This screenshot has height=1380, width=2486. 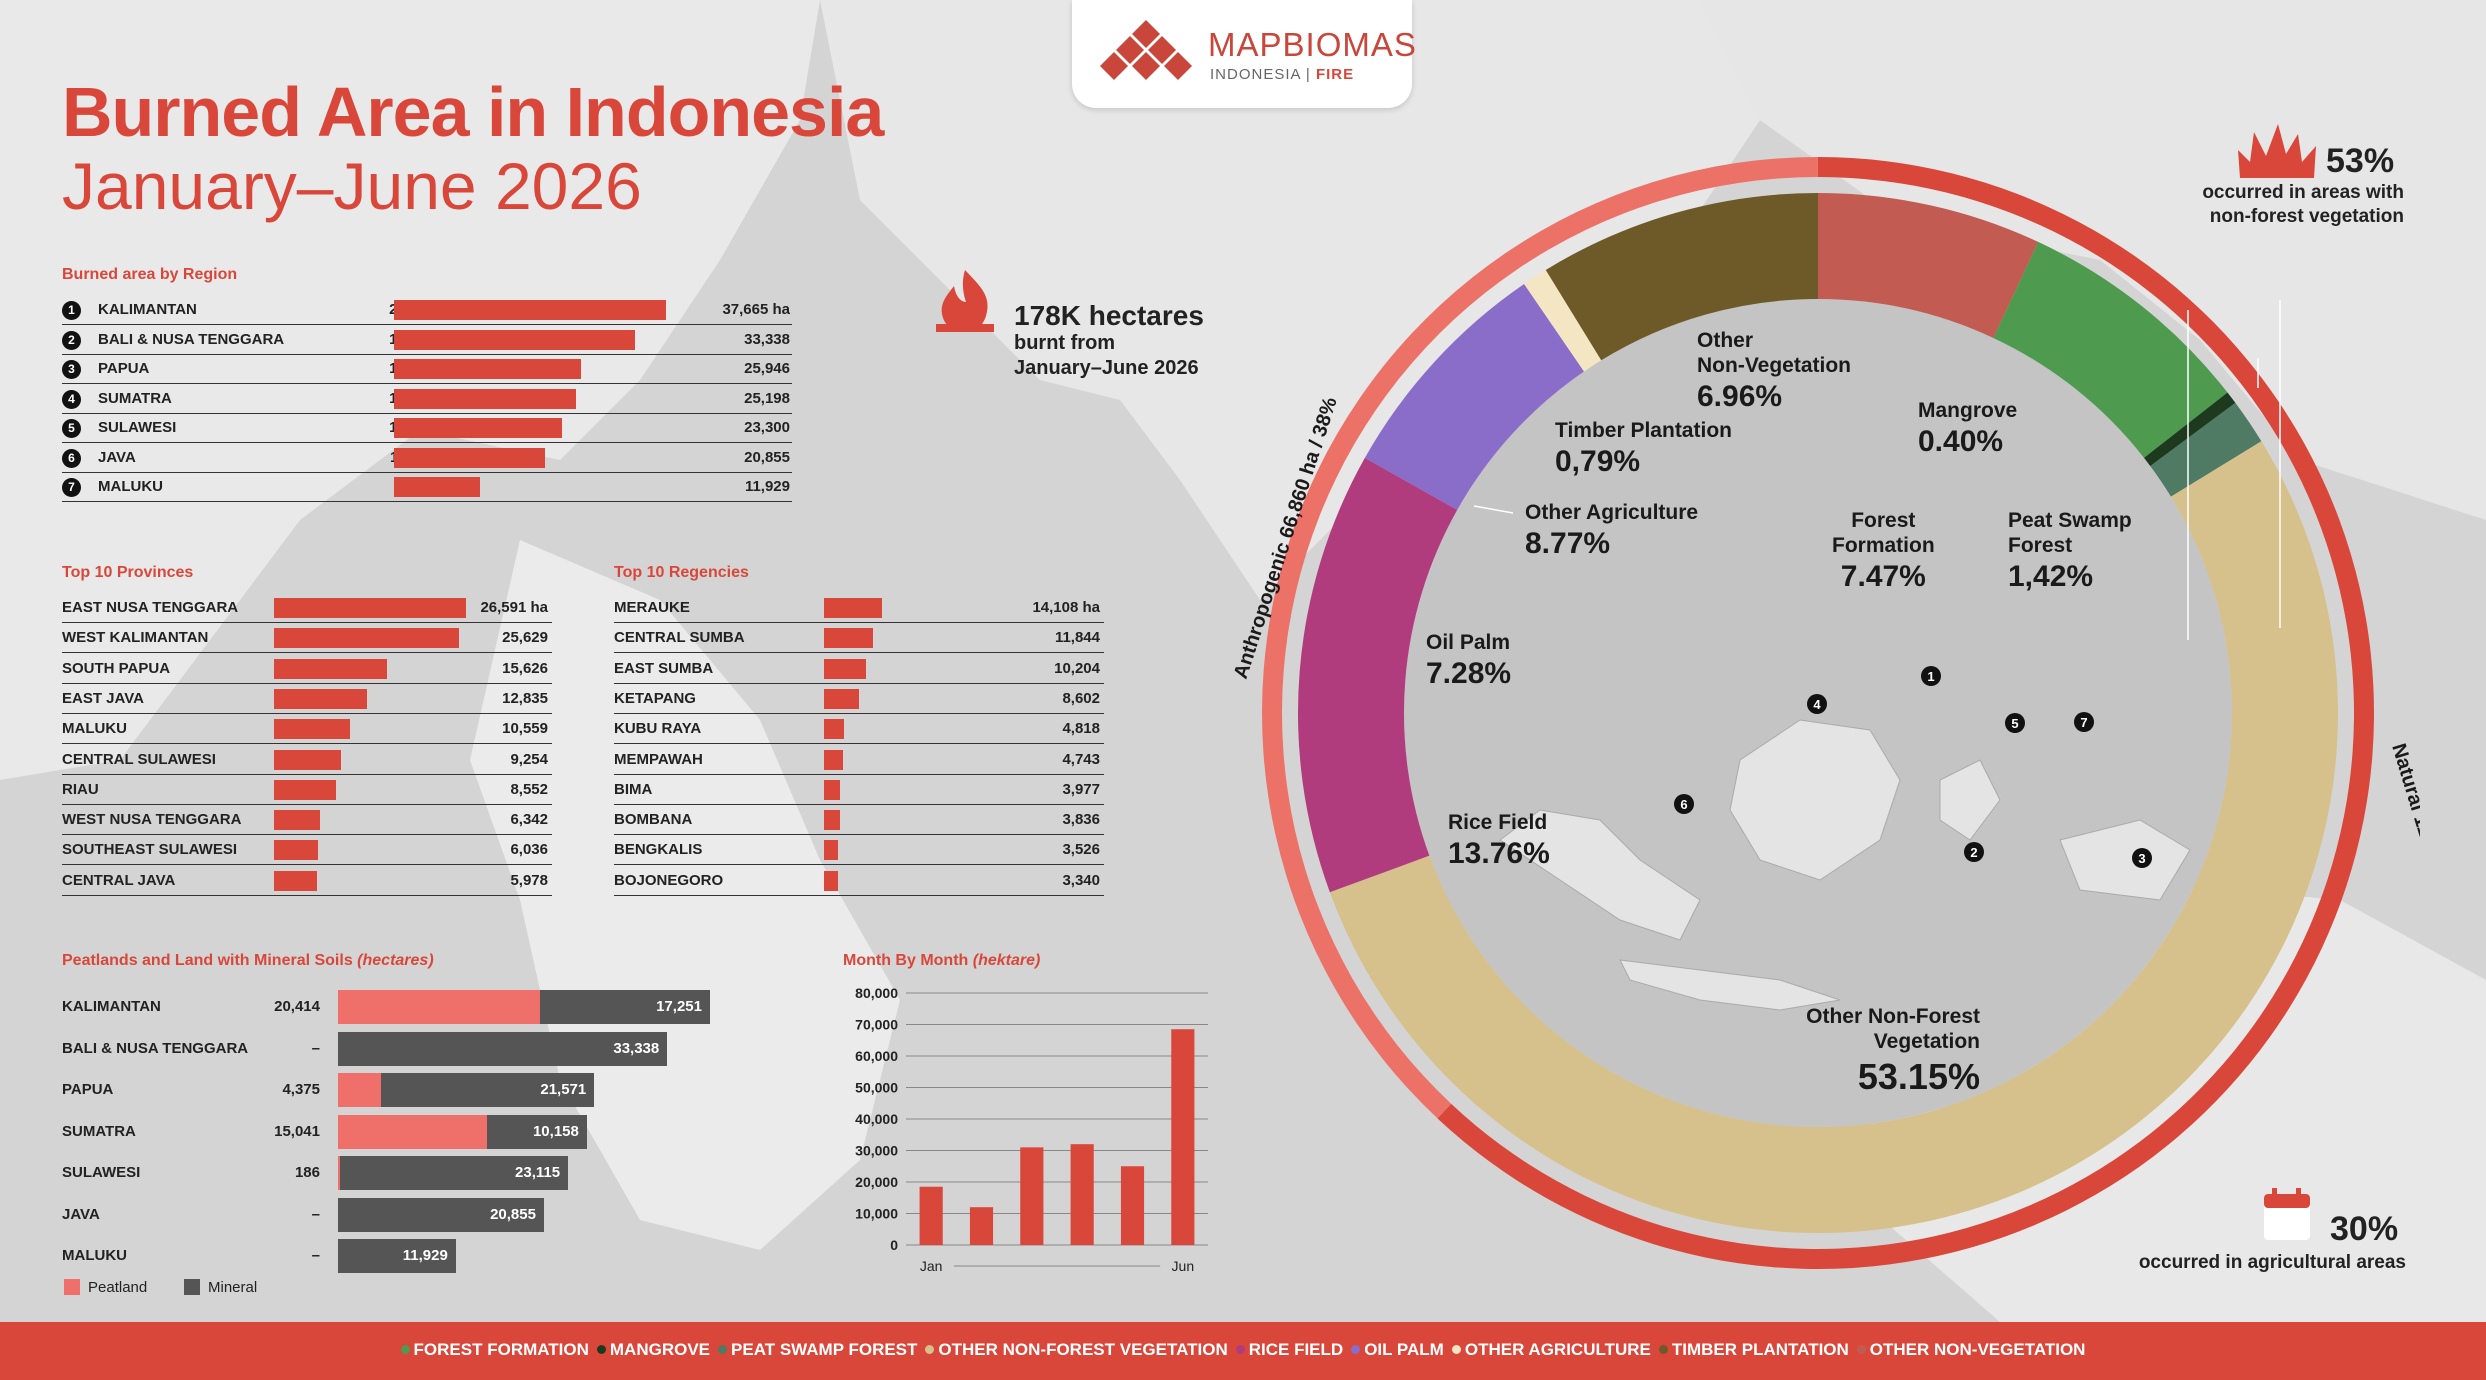 What do you see at coordinates (71, 399) in the screenshot?
I see `rank-badge: 4` at bounding box center [71, 399].